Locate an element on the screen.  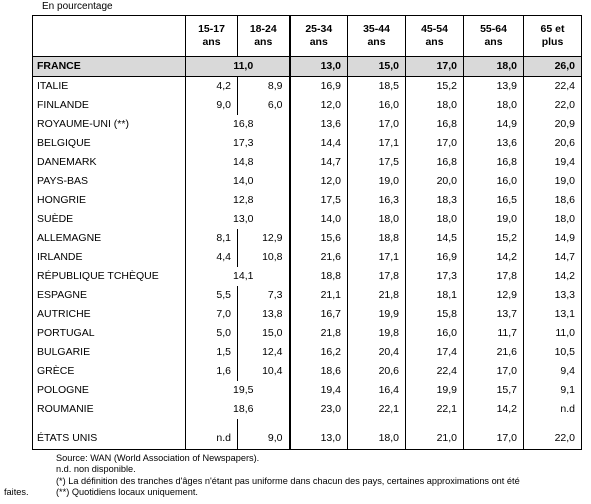
country-cell: FRANCE is located at coordinates (109, 66).